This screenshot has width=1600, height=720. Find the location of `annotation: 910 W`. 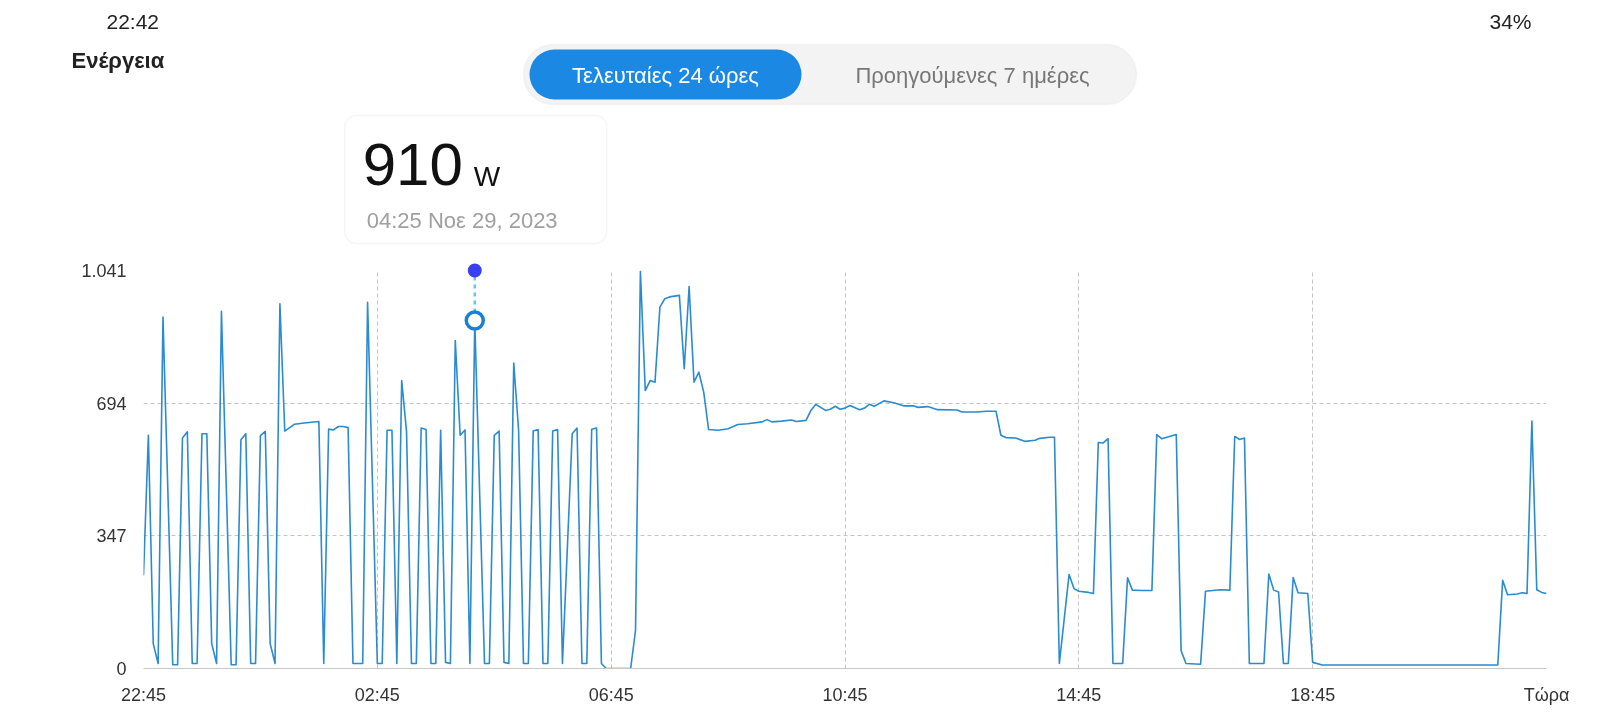

annotation: 910 W is located at coordinates (431, 164).